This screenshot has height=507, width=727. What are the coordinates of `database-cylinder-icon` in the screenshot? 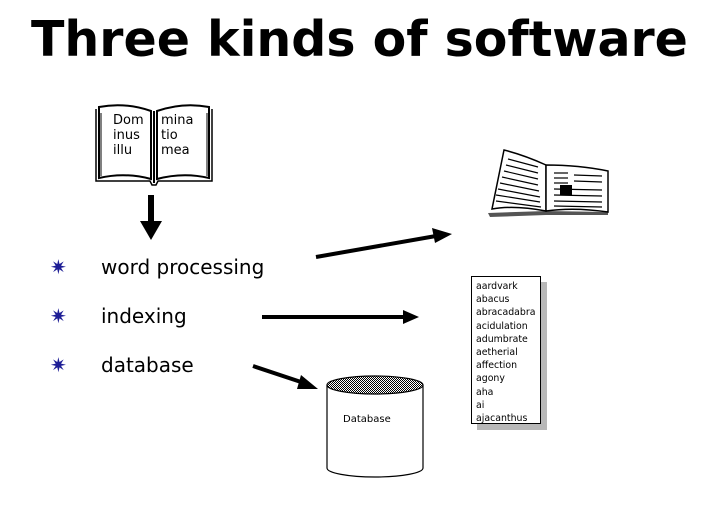 It's located at (375, 426).